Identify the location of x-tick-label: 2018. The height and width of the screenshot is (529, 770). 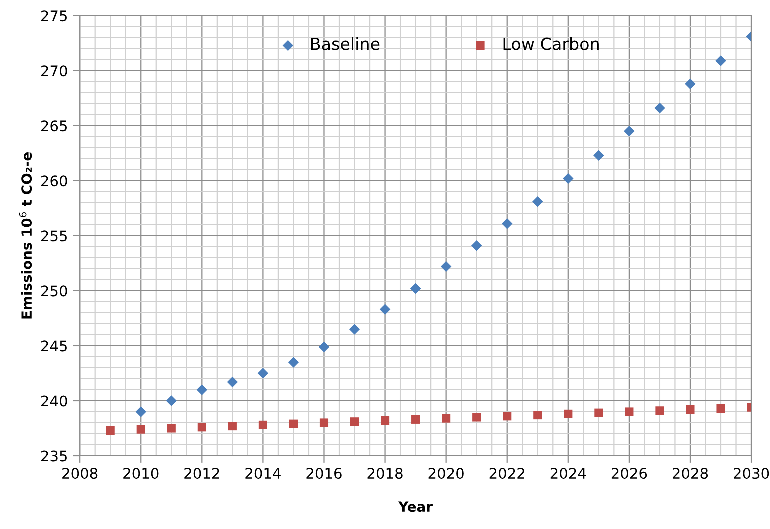
(385, 474).